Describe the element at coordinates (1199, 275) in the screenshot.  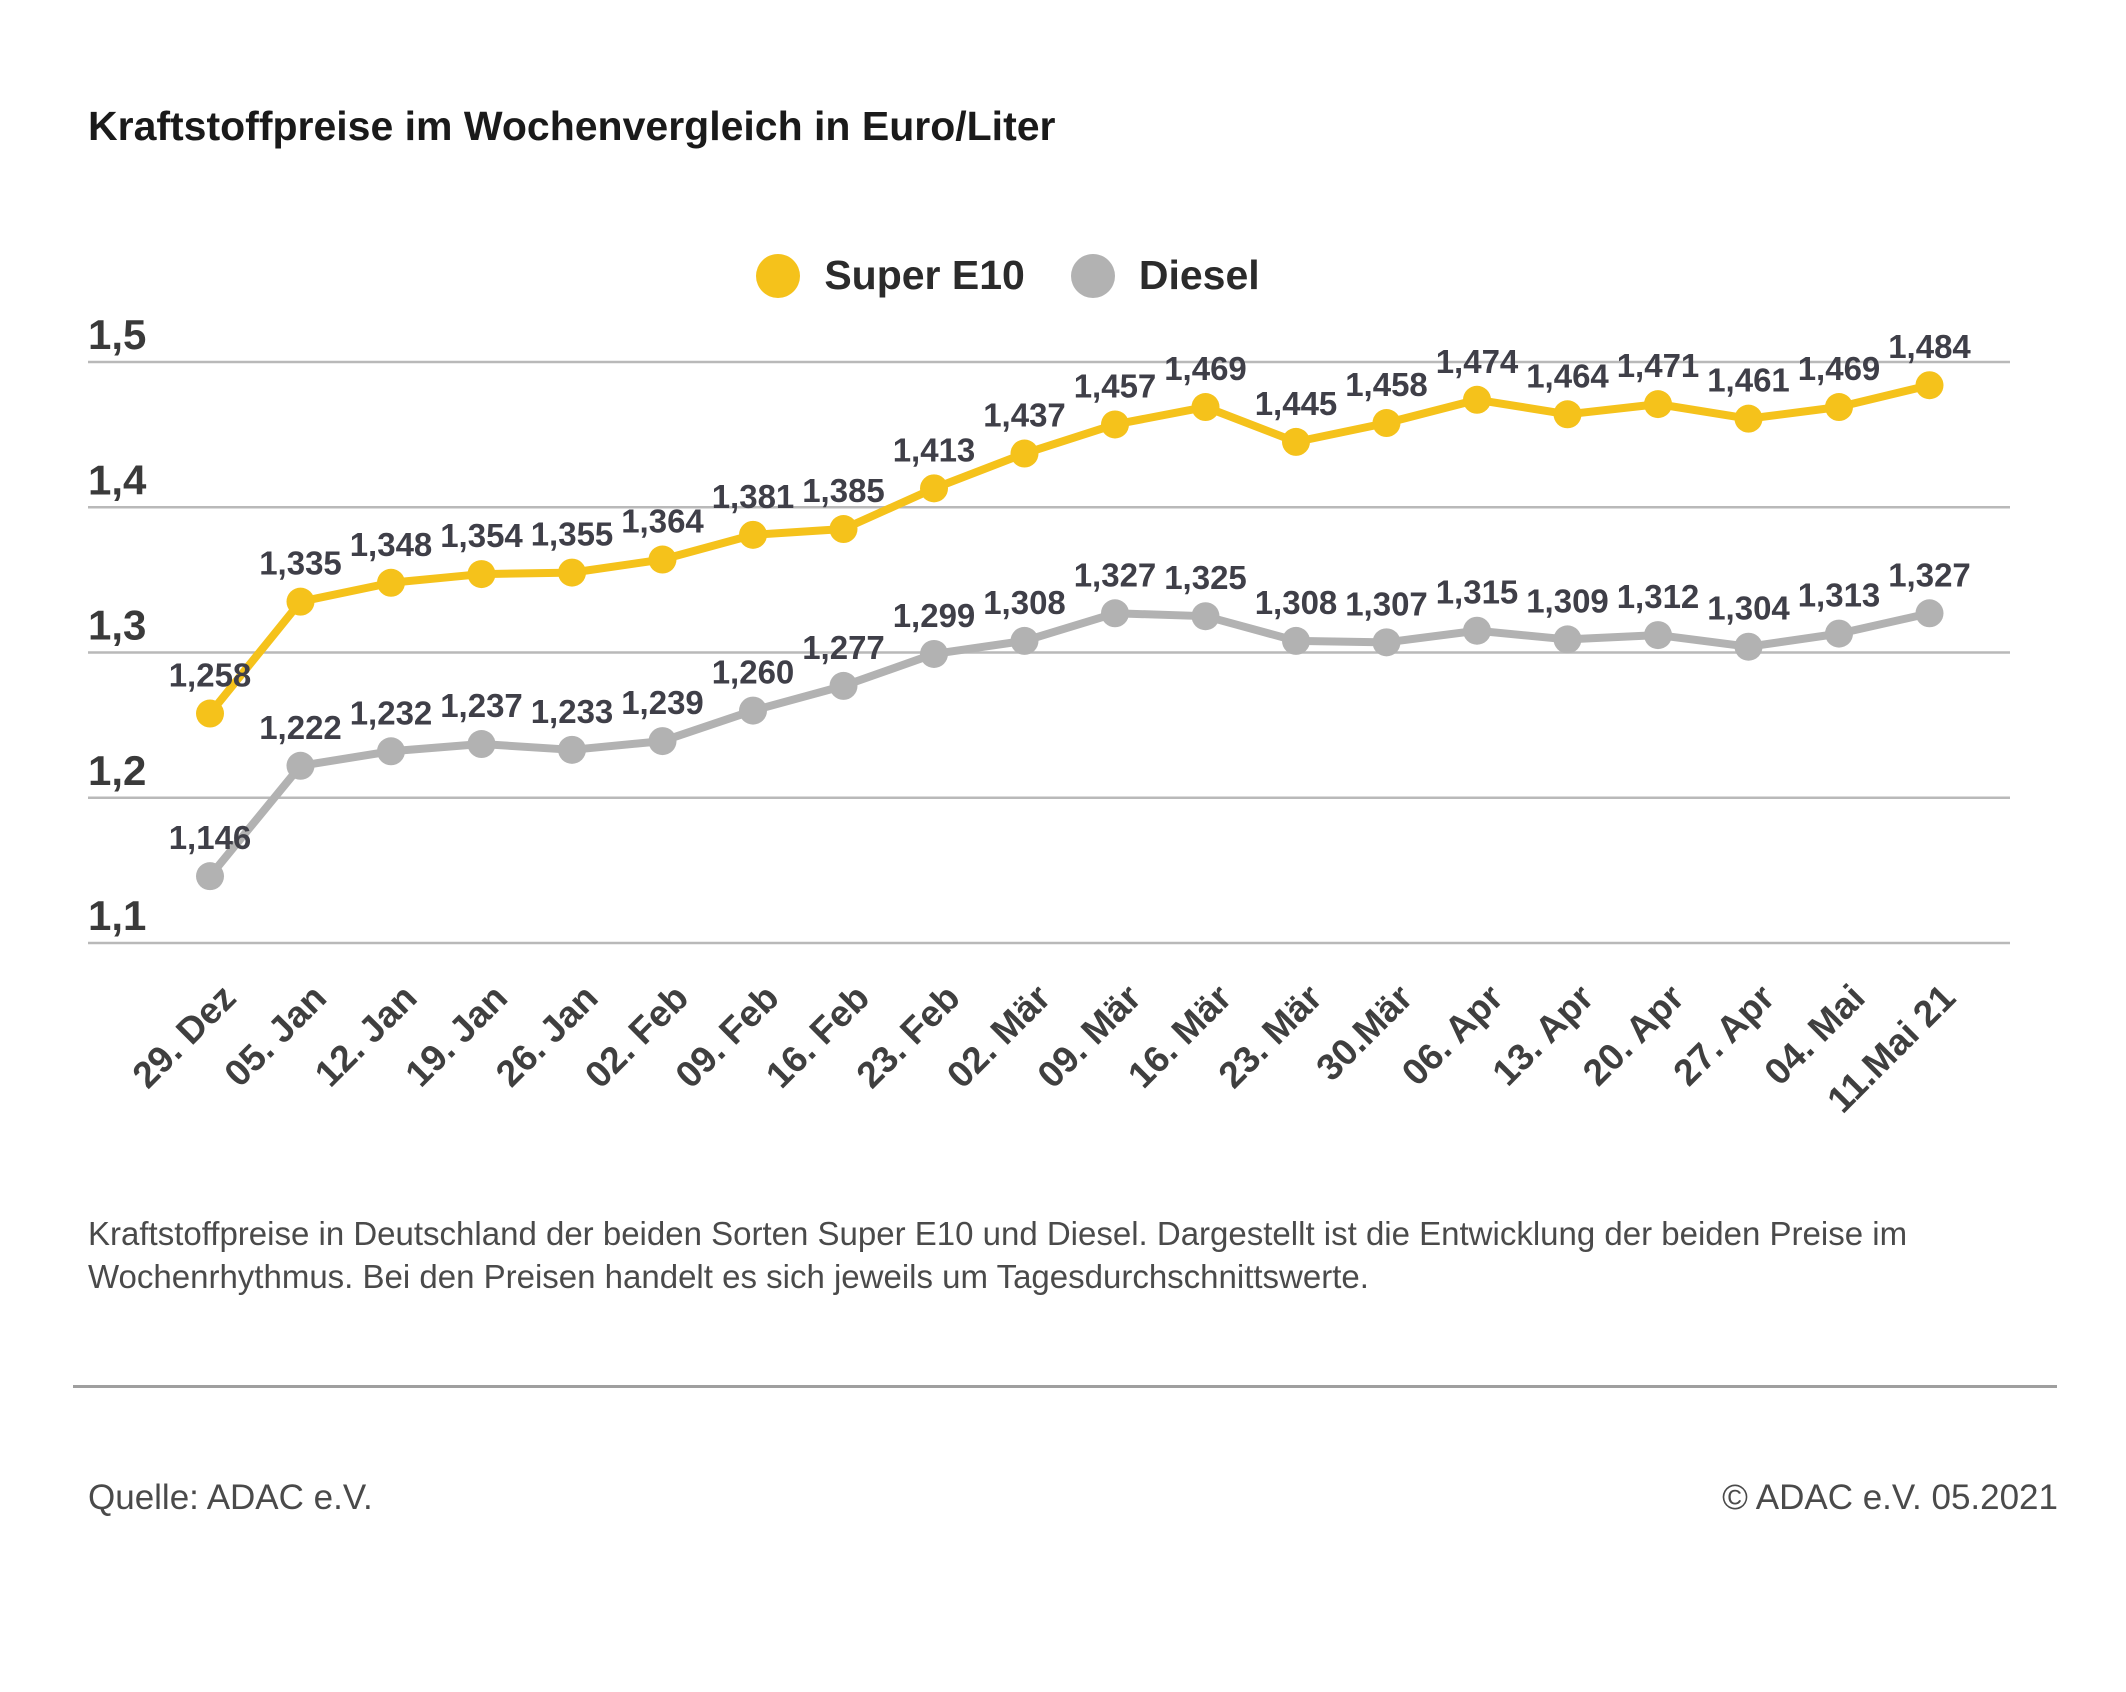
I see `legend-label-diesel: Diesel` at that location.